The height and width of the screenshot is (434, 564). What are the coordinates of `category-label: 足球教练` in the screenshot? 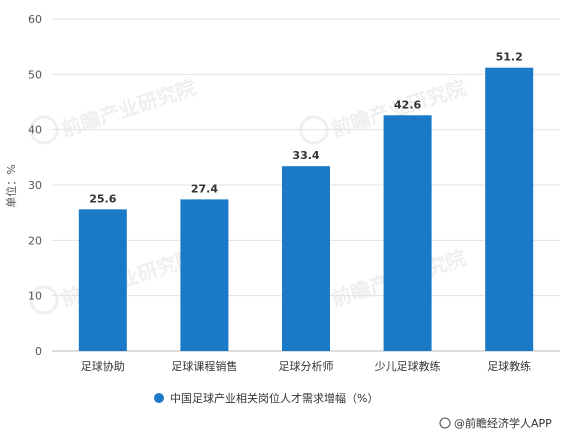 It's located at (509, 366).